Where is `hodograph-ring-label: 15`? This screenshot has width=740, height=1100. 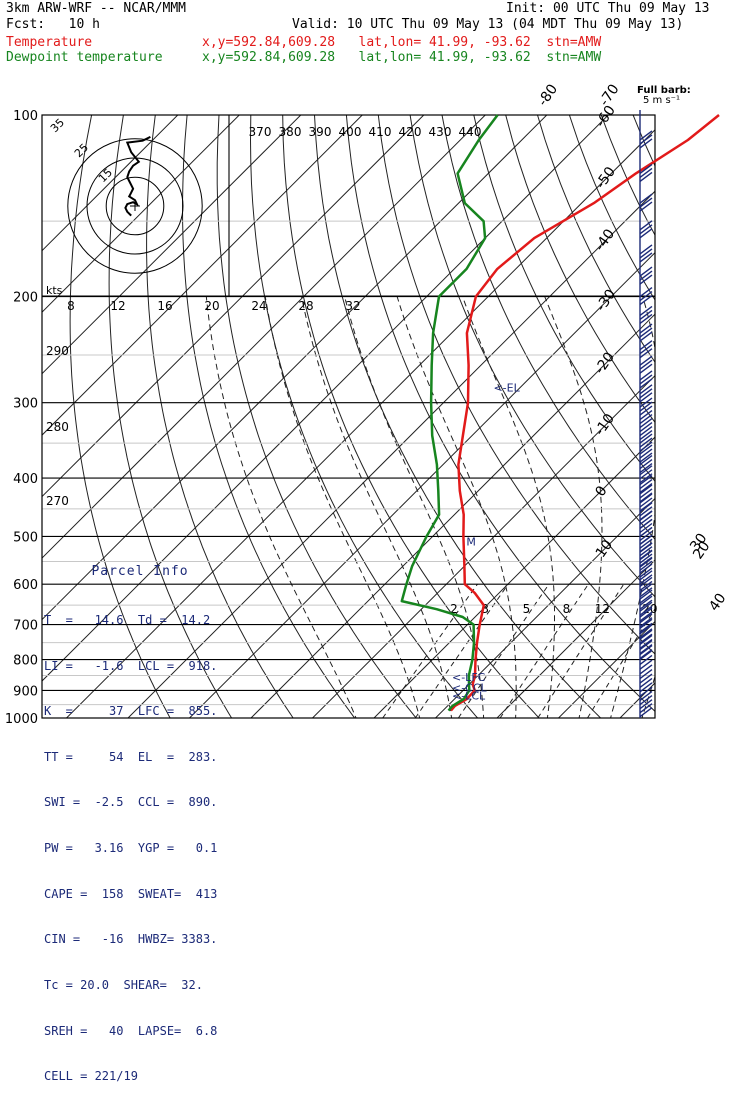 hodograph-ring-label: 15 is located at coordinates (105, 175).